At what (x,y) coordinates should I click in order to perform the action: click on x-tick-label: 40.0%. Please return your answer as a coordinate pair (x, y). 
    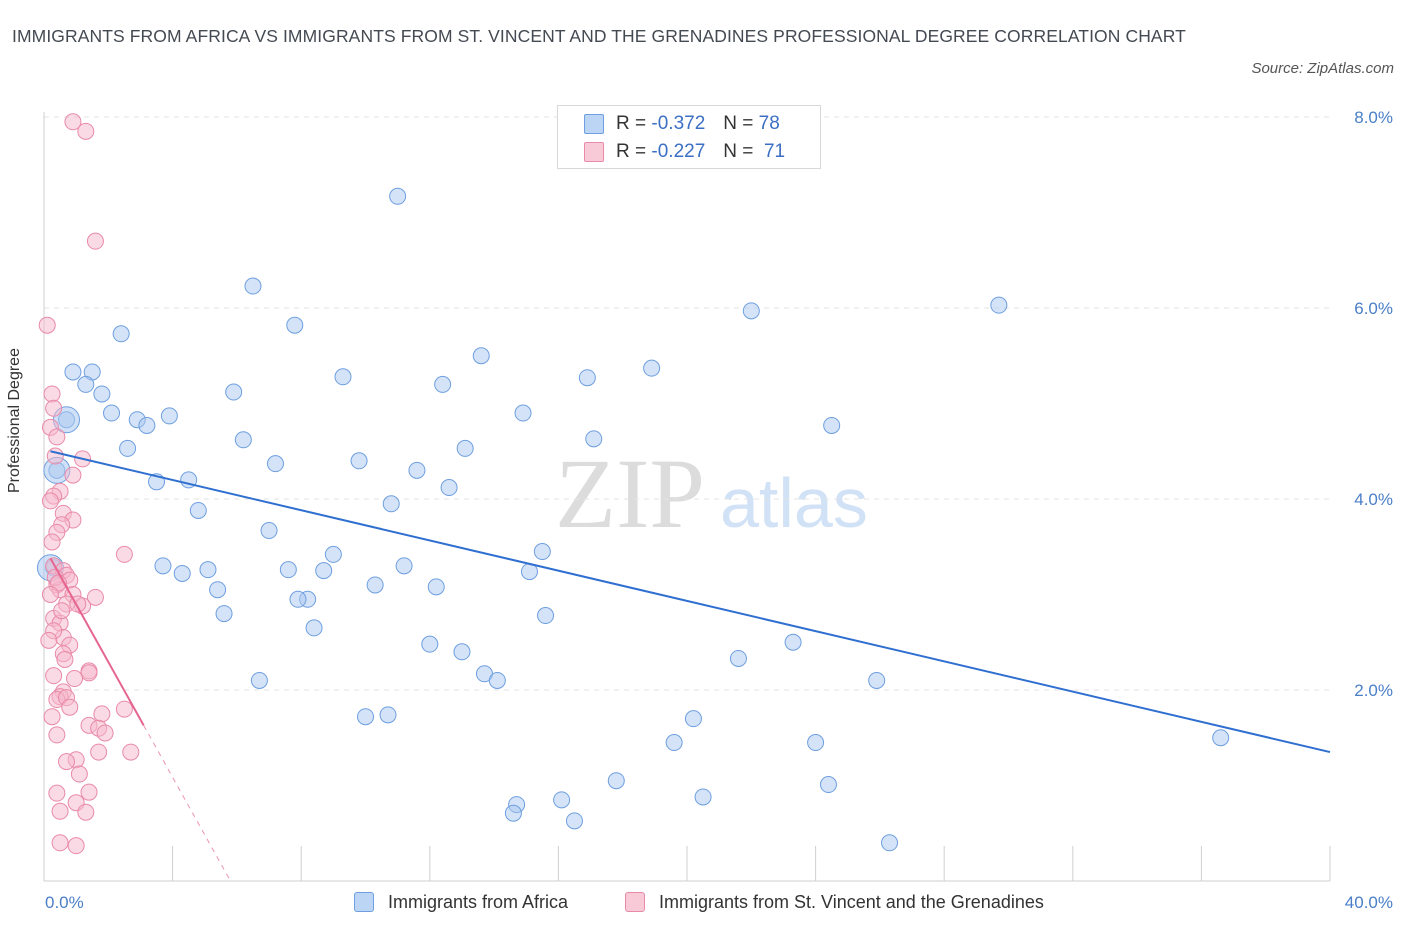
    Looking at the image, I should click on (1369, 902).